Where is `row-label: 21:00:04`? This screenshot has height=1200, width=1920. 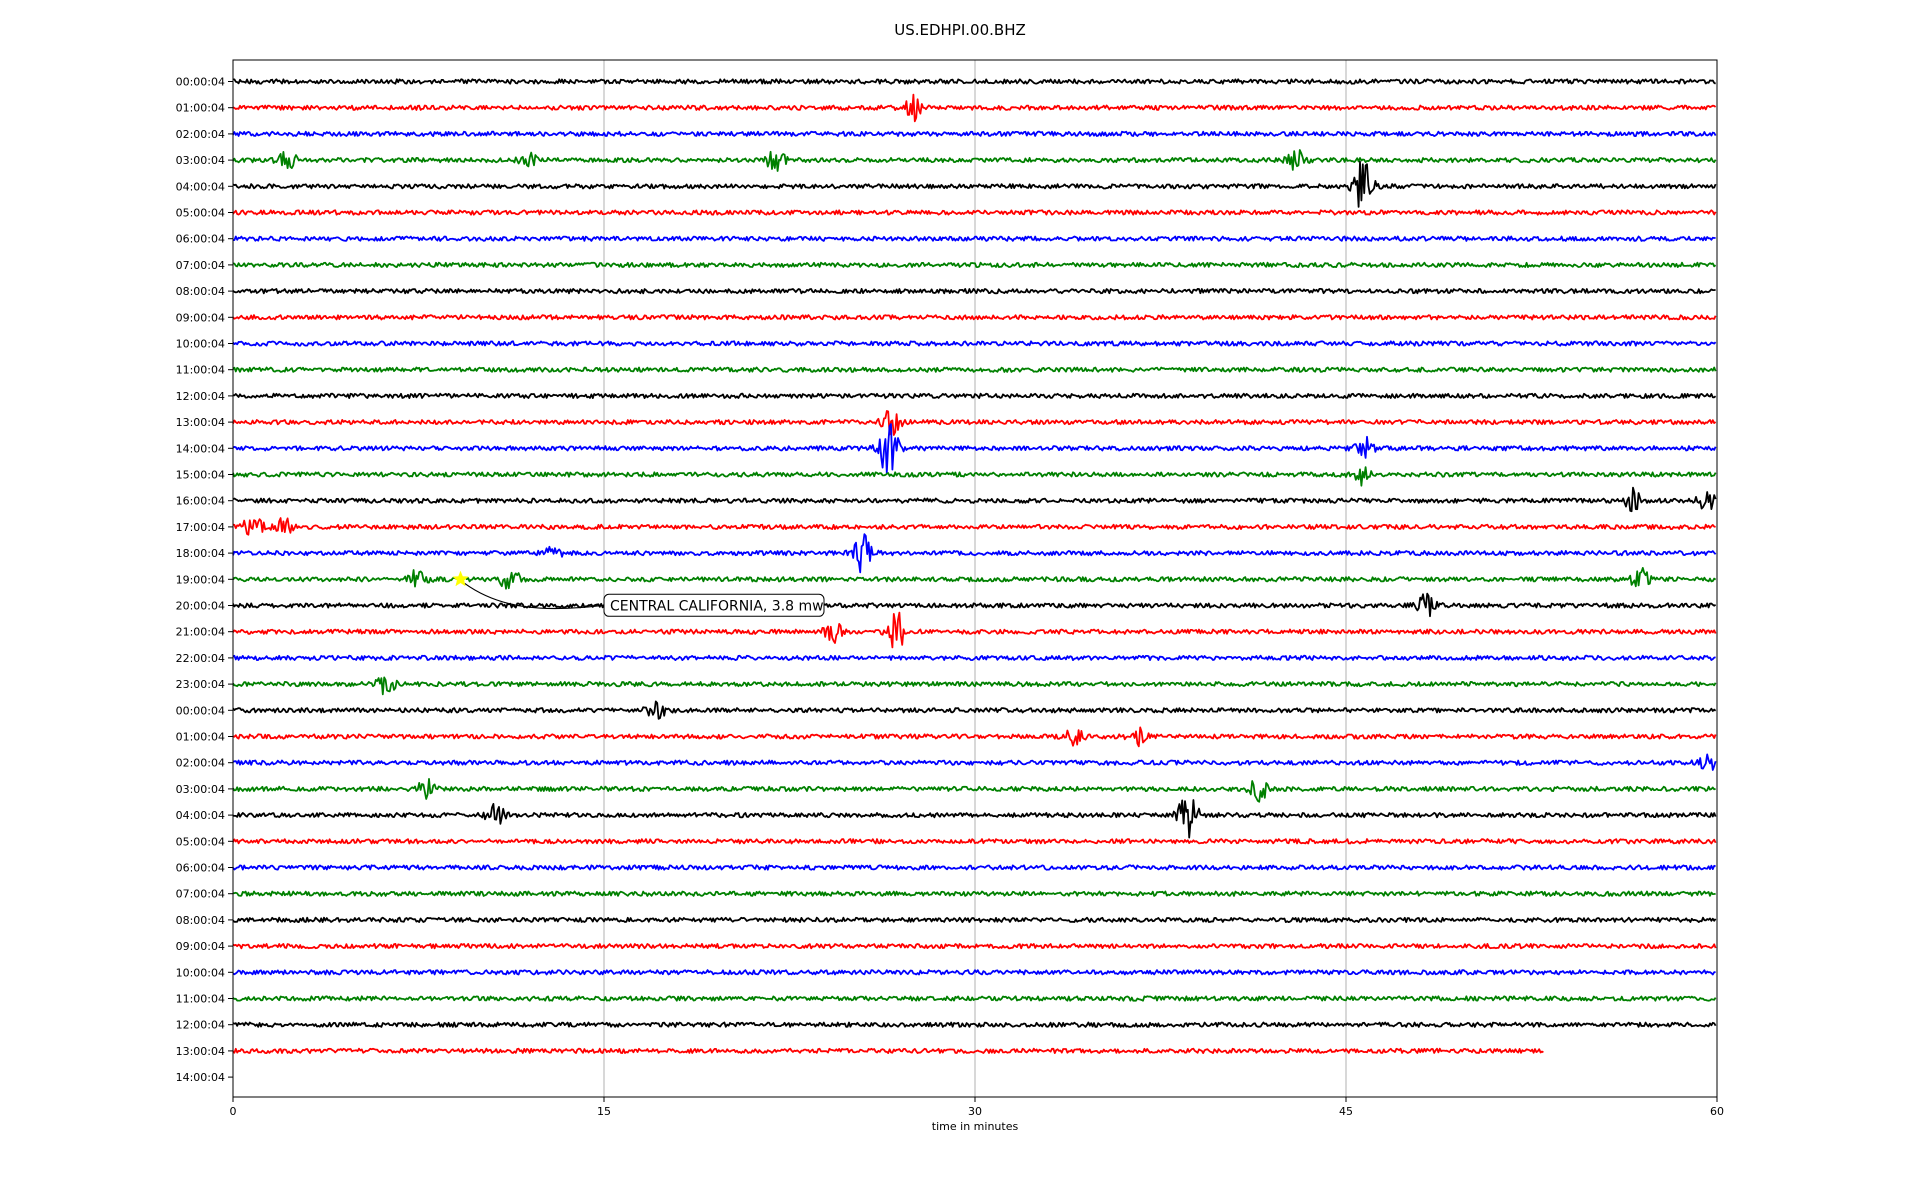
row-label: 21:00:04 is located at coordinates (200, 632).